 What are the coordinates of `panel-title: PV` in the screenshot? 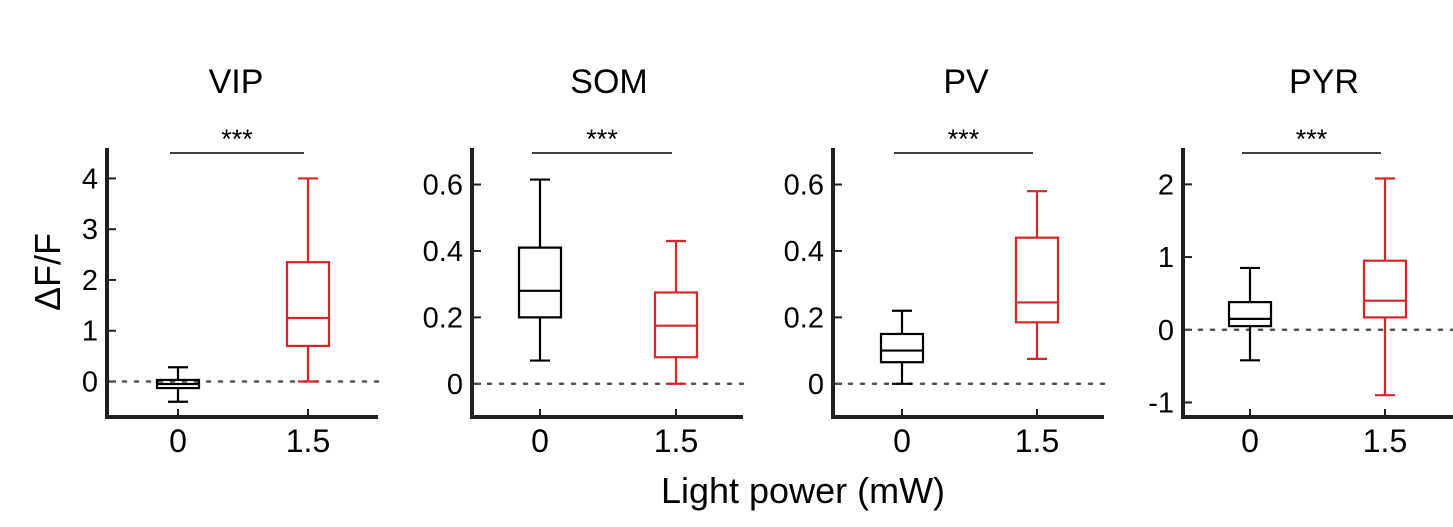 It's located at (966, 82).